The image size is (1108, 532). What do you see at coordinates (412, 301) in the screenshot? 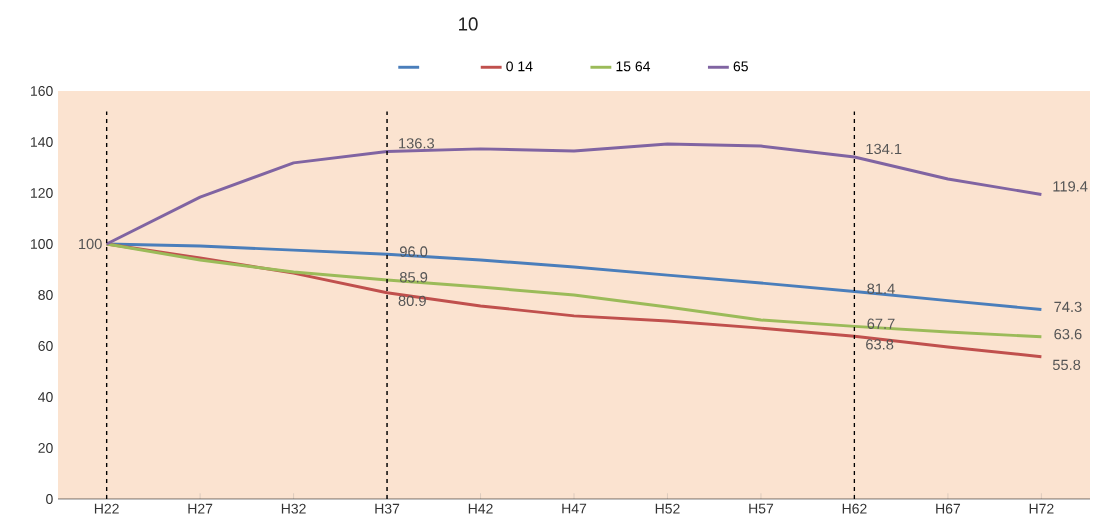
I see `data-label: 80.9` at bounding box center [412, 301].